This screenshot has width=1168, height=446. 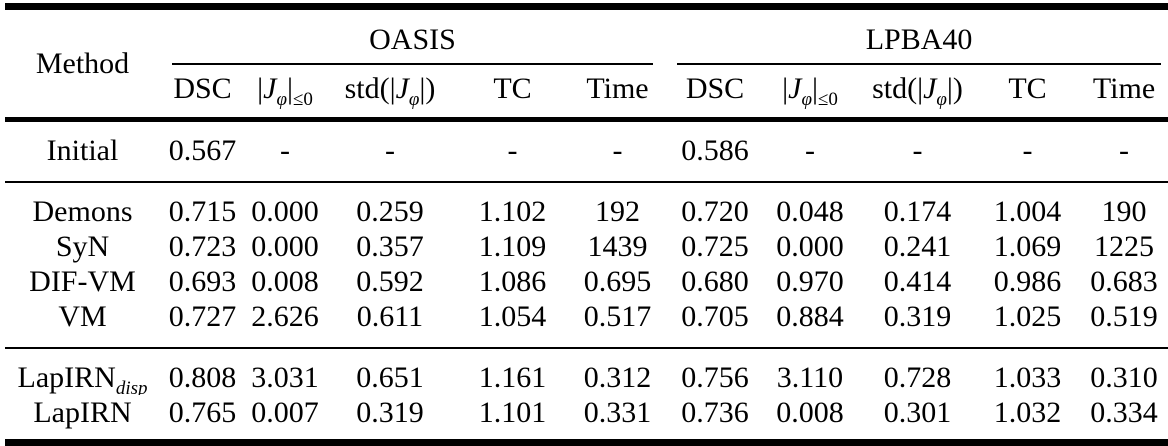 What do you see at coordinates (917, 281) in the screenshot?
I see `cell-lpba40-std-jac: 0.414` at bounding box center [917, 281].